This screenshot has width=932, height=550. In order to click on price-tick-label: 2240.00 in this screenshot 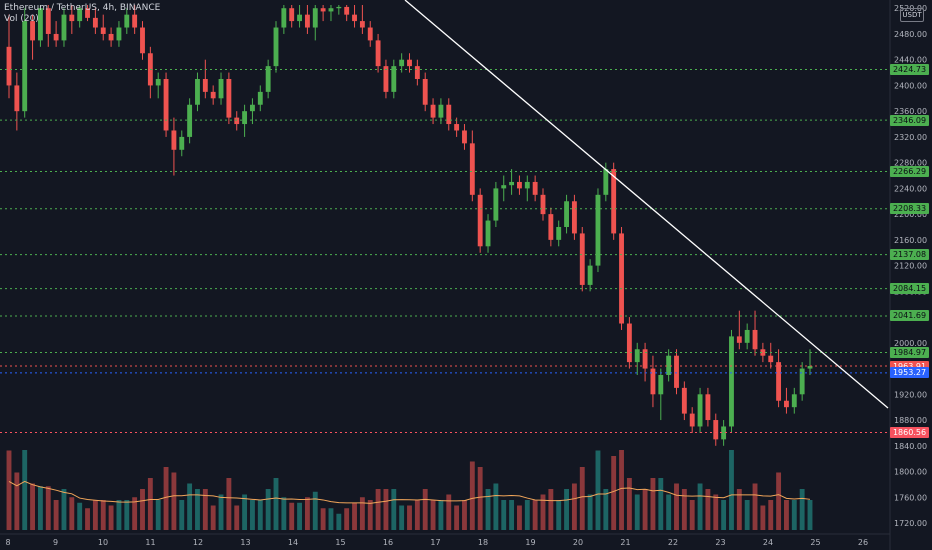, I will do `click(910, 188)`.